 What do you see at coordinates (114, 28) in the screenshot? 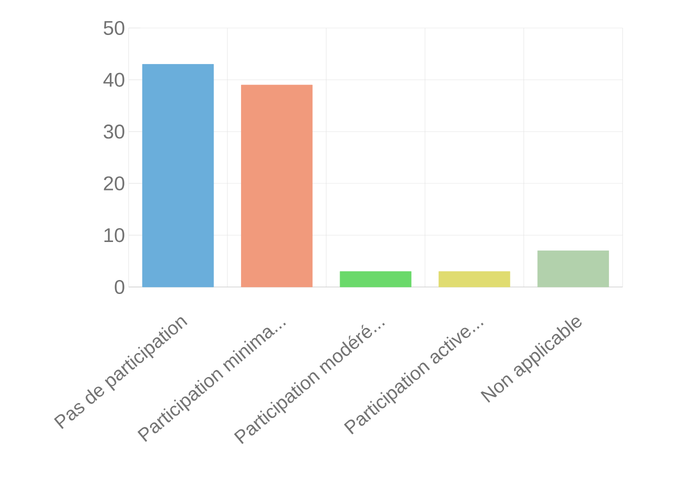
I see `y-tick-label: 50` at bounding box center [114, 28].